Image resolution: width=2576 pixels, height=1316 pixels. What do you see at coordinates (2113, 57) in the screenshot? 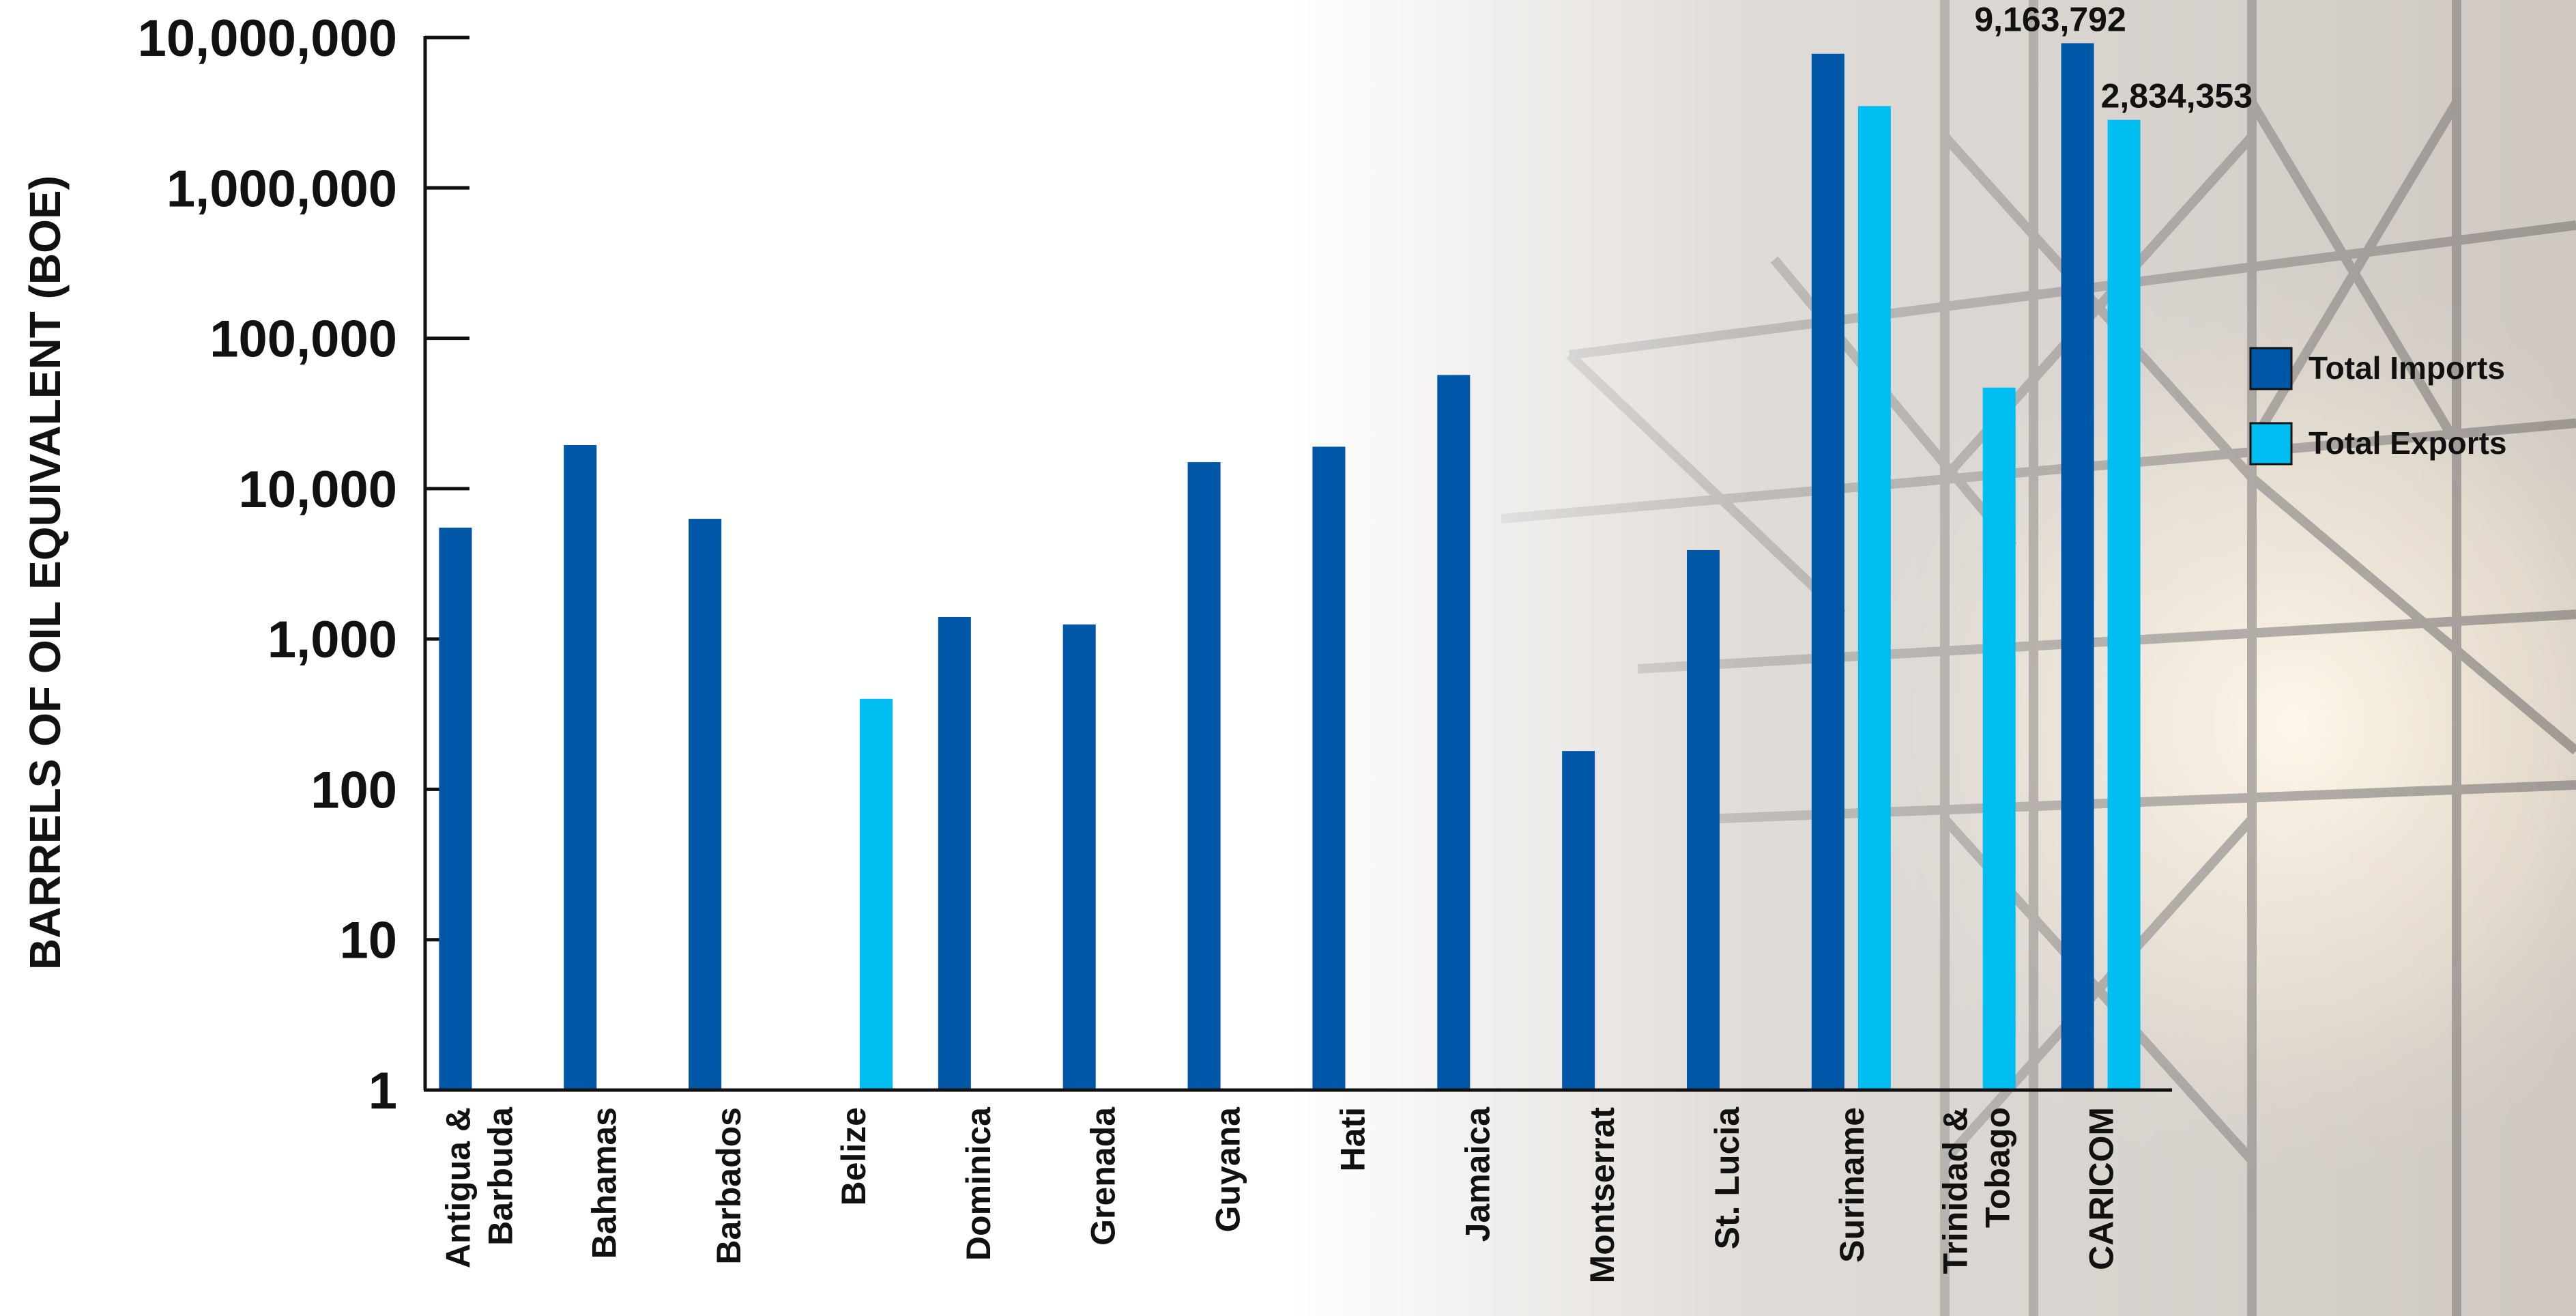
I see `data-labels-group: 9,163,792 2,834,353` at bounding box center [2113, 57].